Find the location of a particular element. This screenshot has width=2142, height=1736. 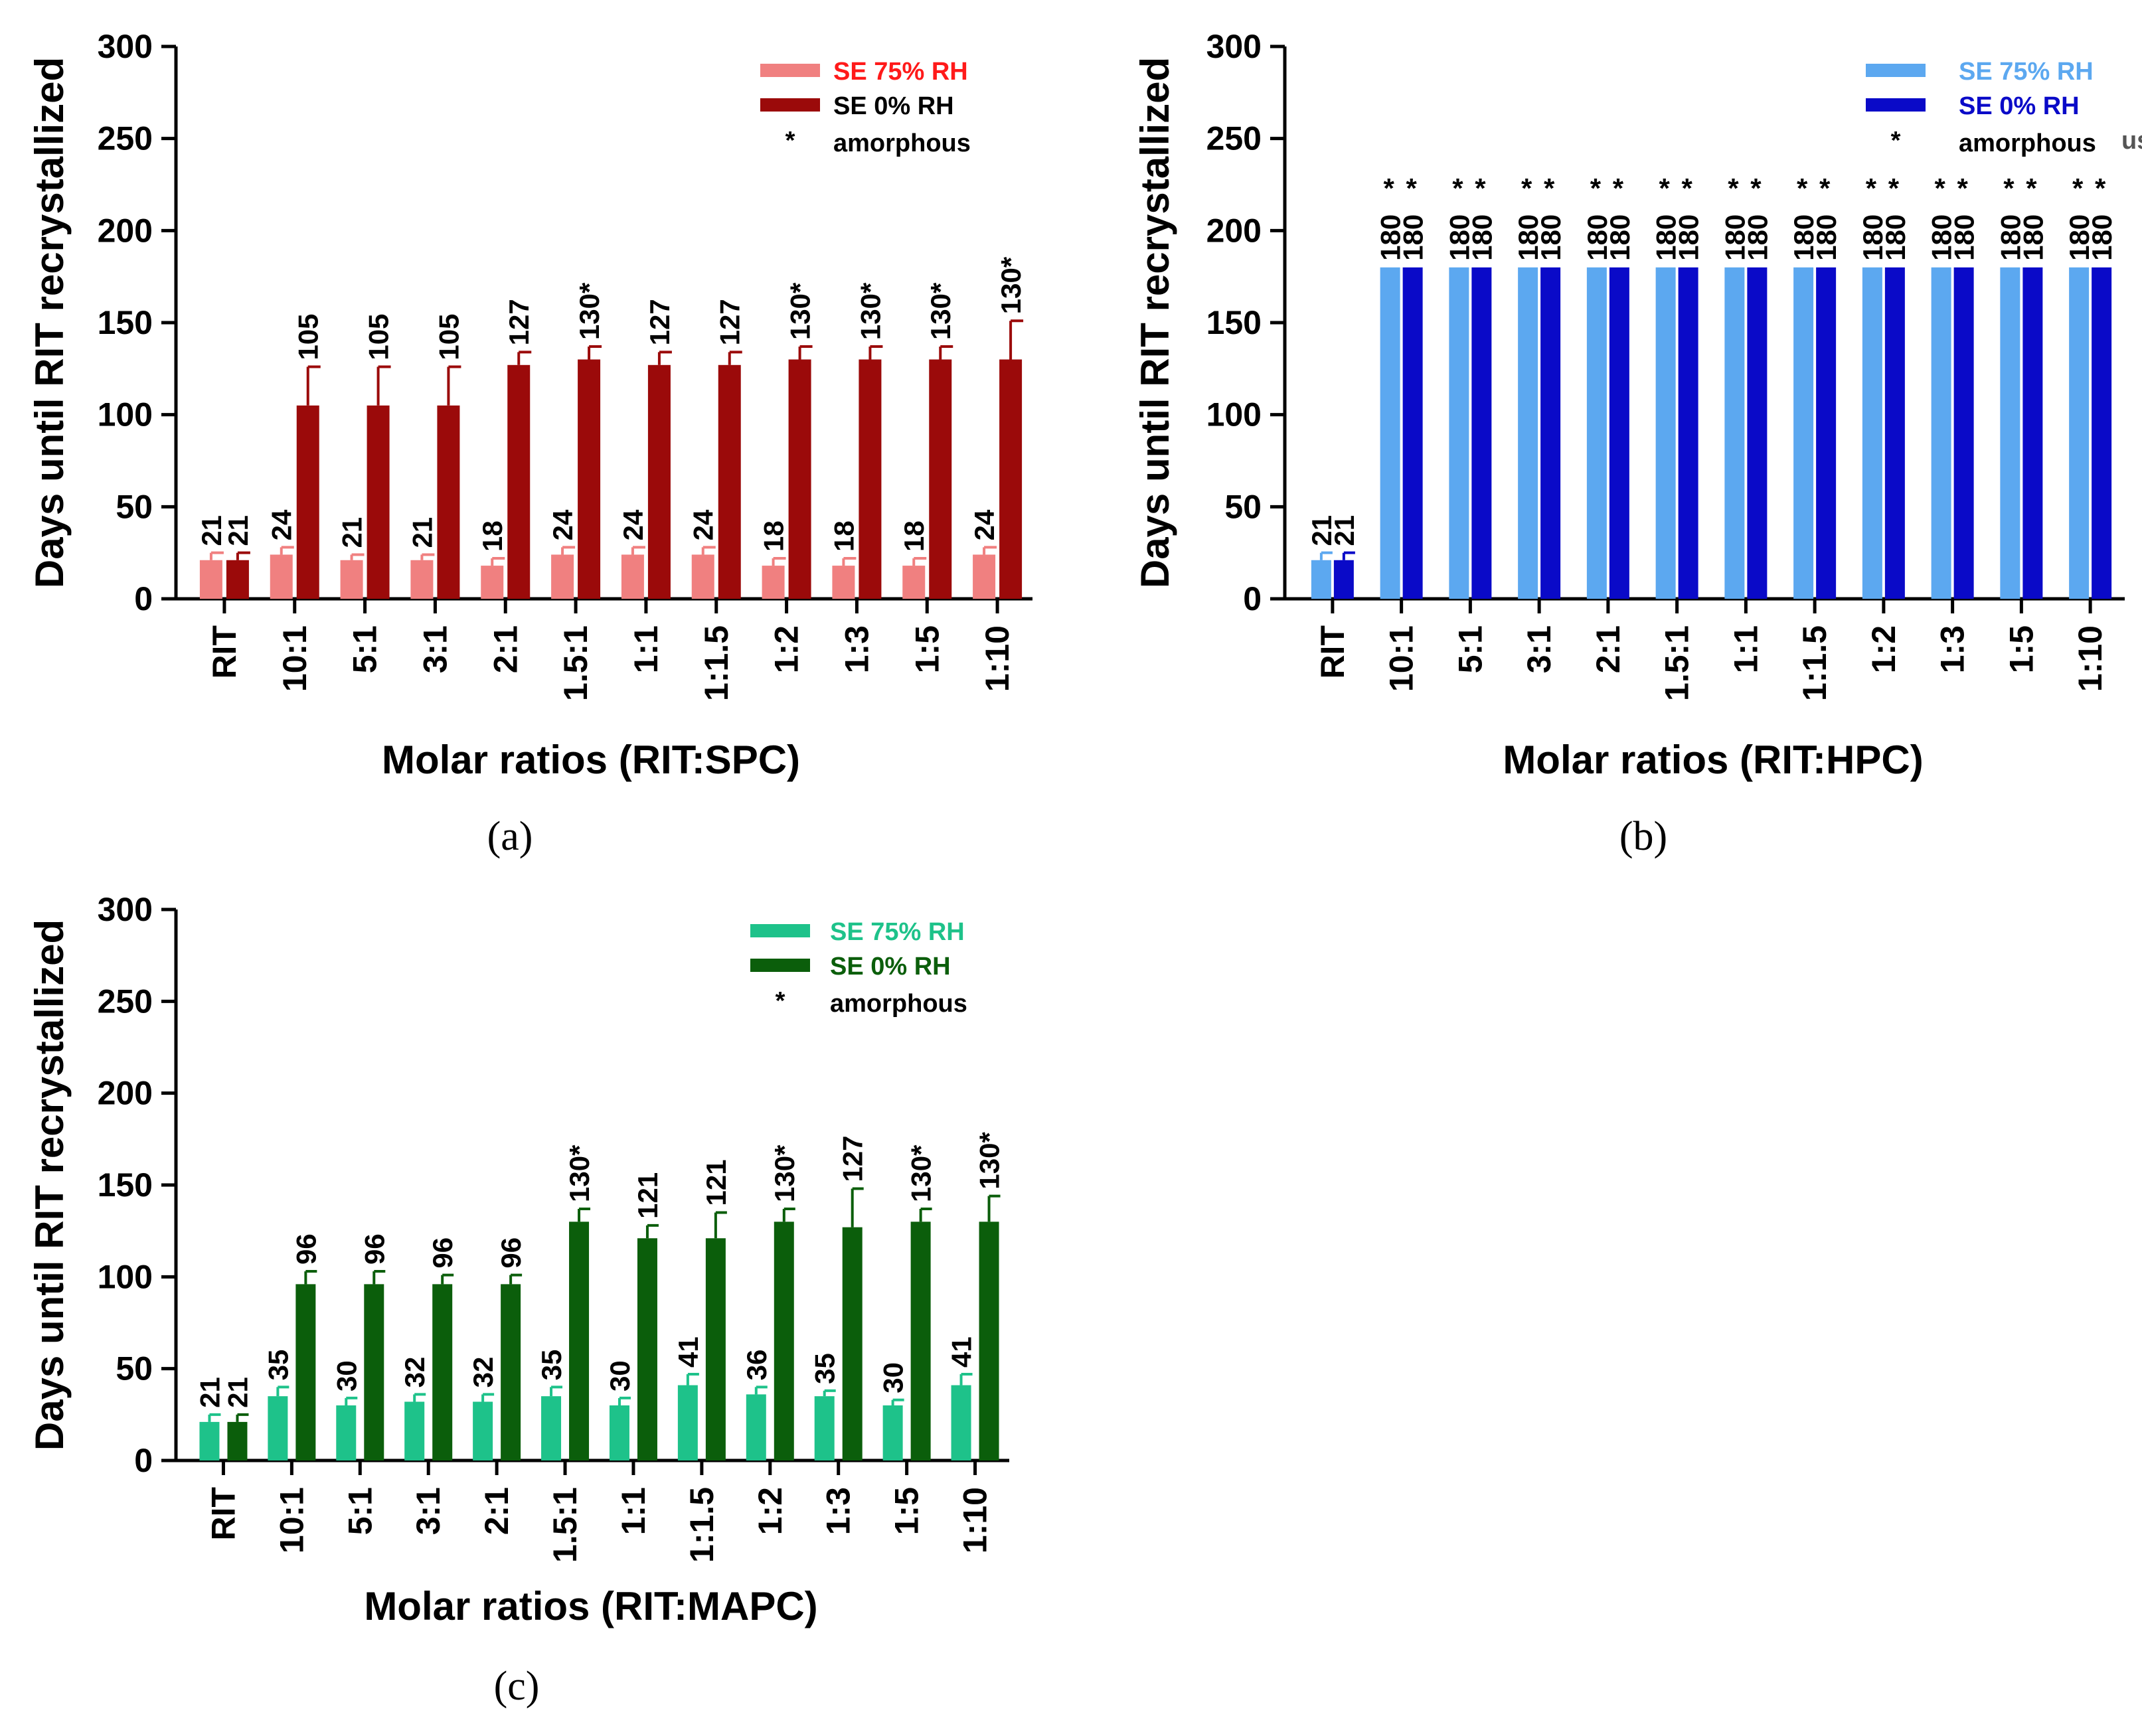

legend: SE 75% RH SE 0% RH * amorphous is located at coordinates (858, 968).